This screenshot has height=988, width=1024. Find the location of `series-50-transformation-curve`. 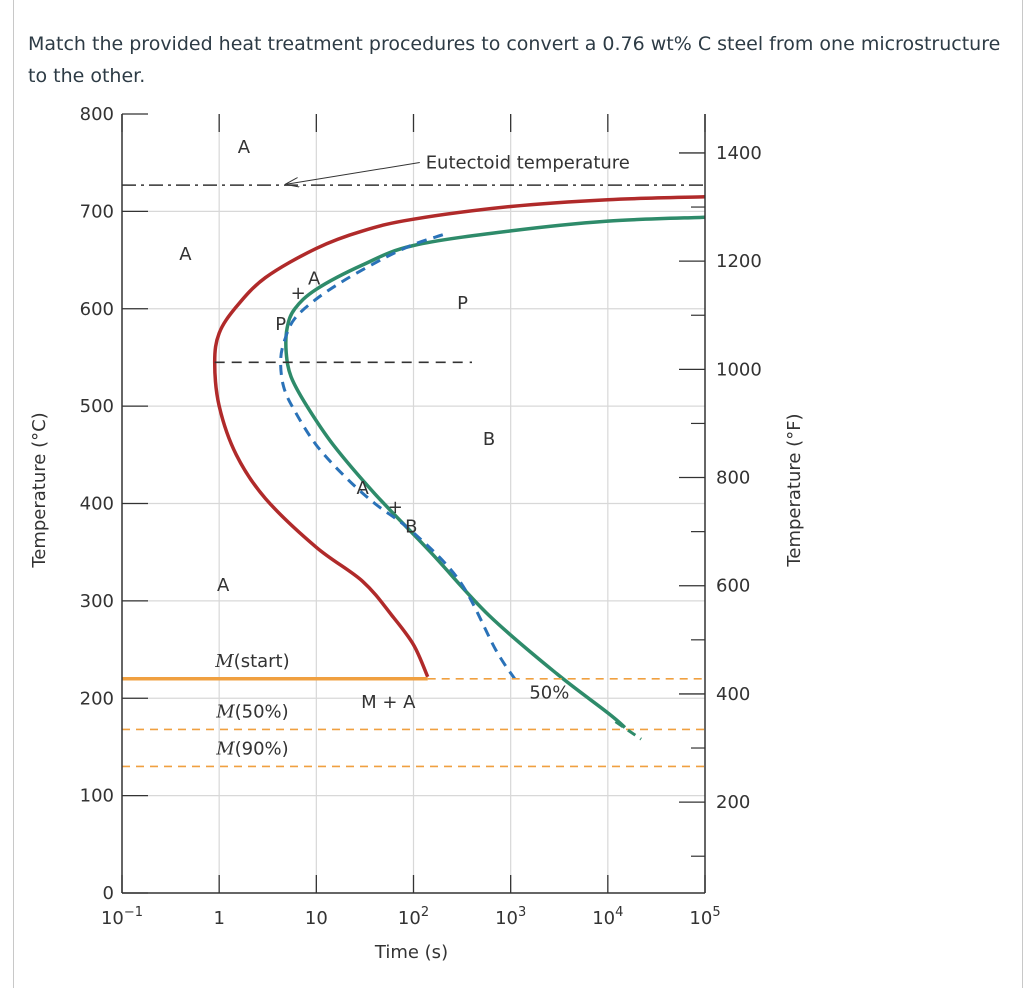

series-50-transformation-curve is located at coordinates (397, 456).